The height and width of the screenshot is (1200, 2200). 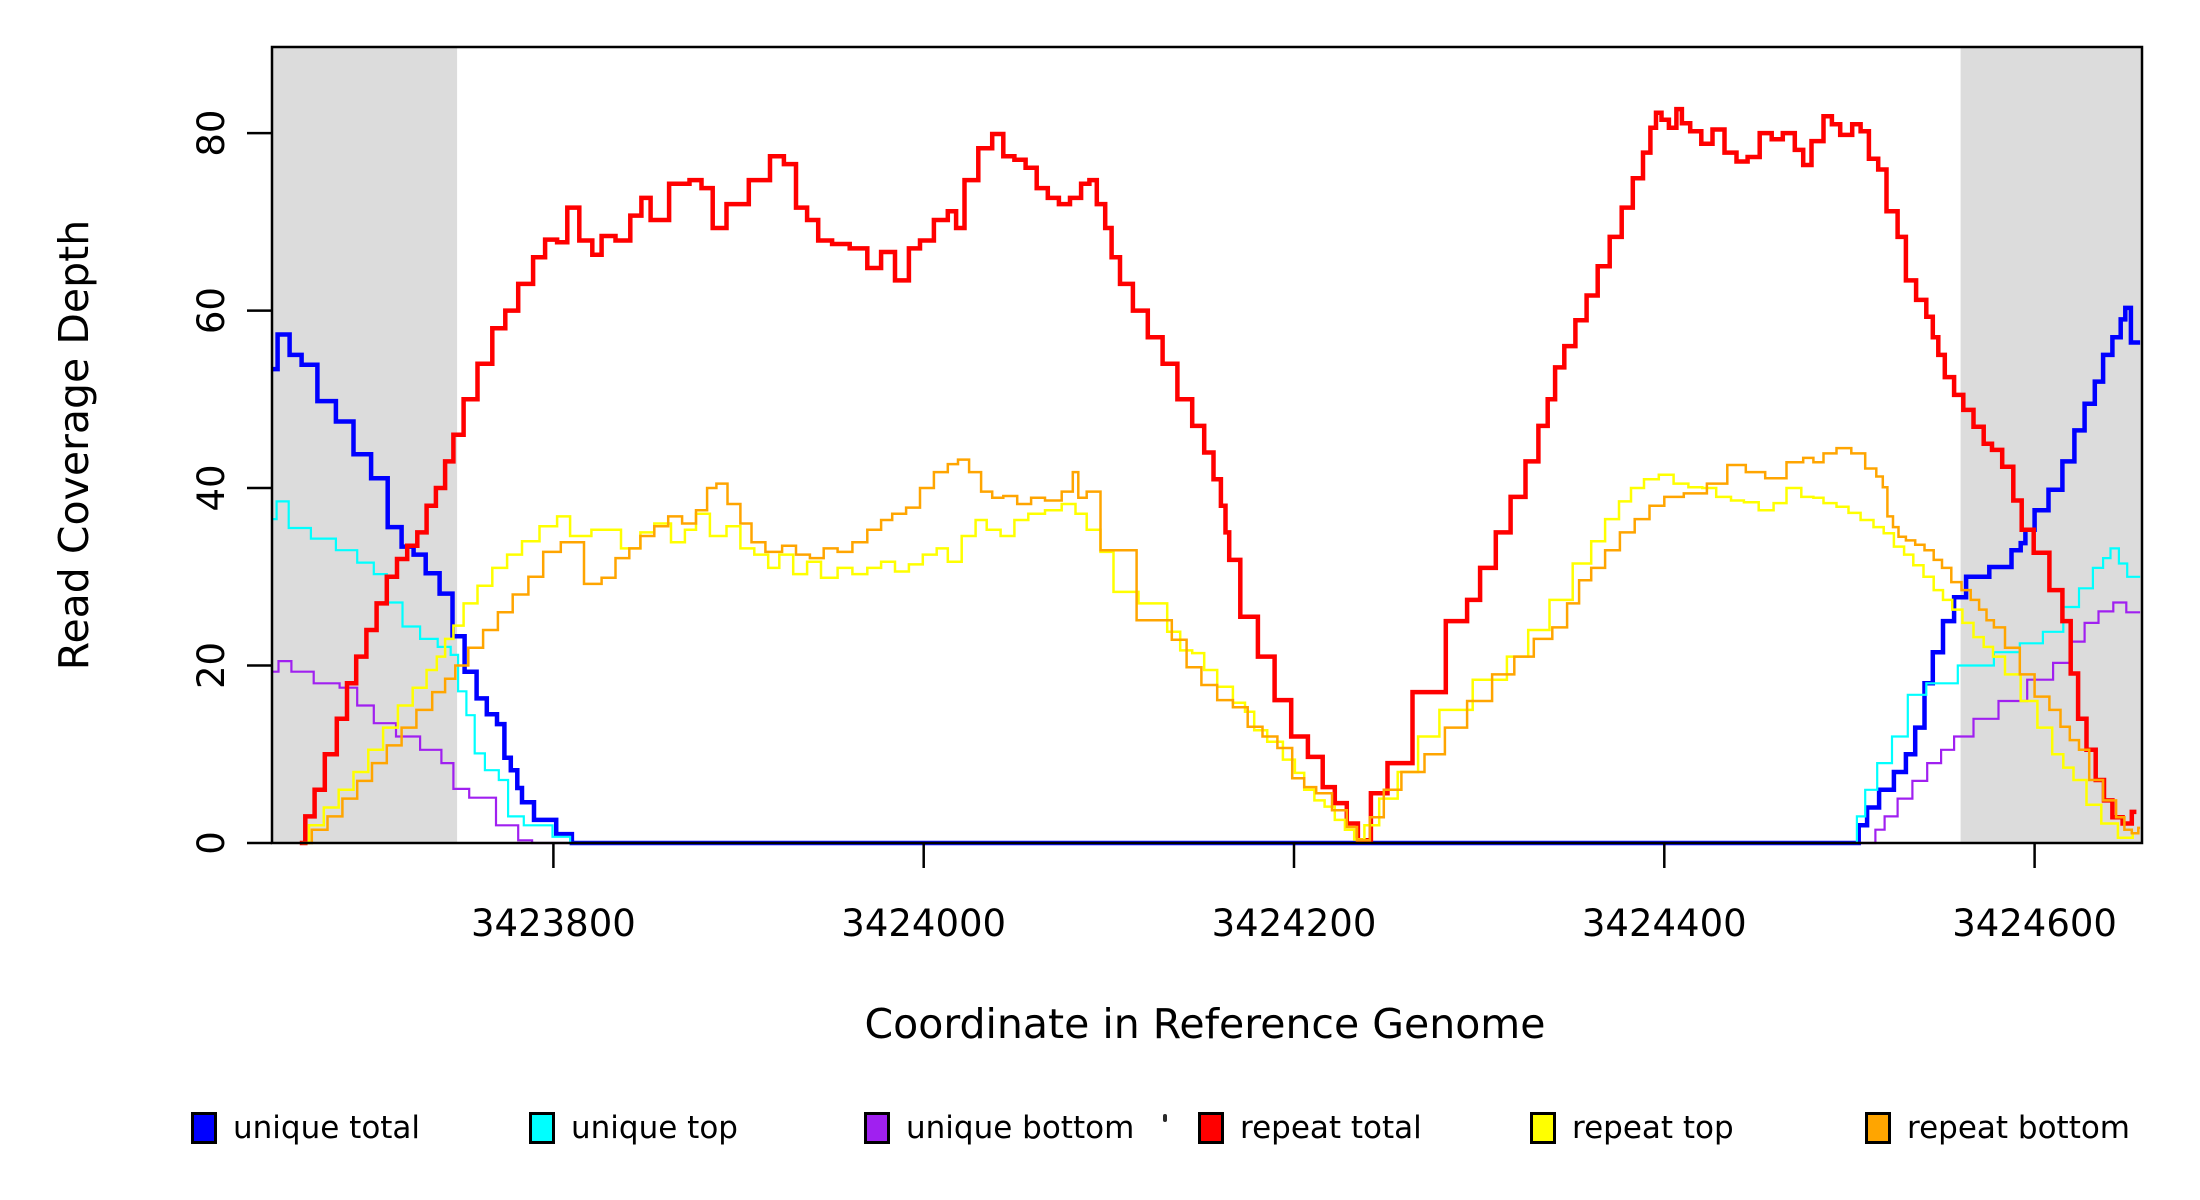 I want to click on y-tick-label: 0, so click(x=211, y=843).